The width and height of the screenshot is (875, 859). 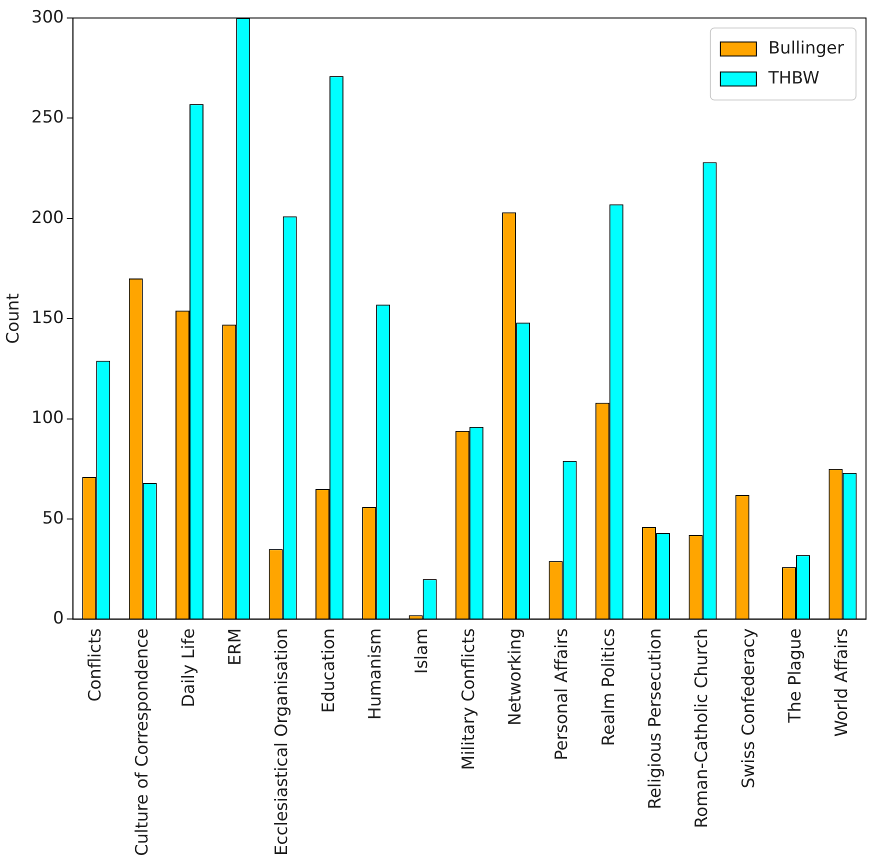 What do you see at coordinates (47, 318) in the screenshot?
I see `y-tick-label: 150` at bounding box center [47, 318].